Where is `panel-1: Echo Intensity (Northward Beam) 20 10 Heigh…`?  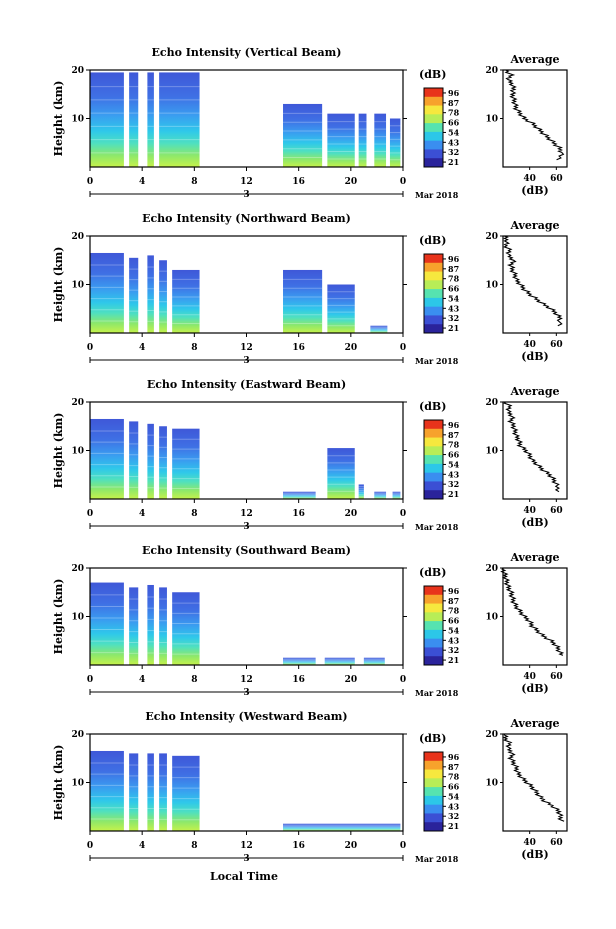 panel-1: Echo Intensity (Northward Beam) 20 10 Heigh… is located at coordinates (310, 289).